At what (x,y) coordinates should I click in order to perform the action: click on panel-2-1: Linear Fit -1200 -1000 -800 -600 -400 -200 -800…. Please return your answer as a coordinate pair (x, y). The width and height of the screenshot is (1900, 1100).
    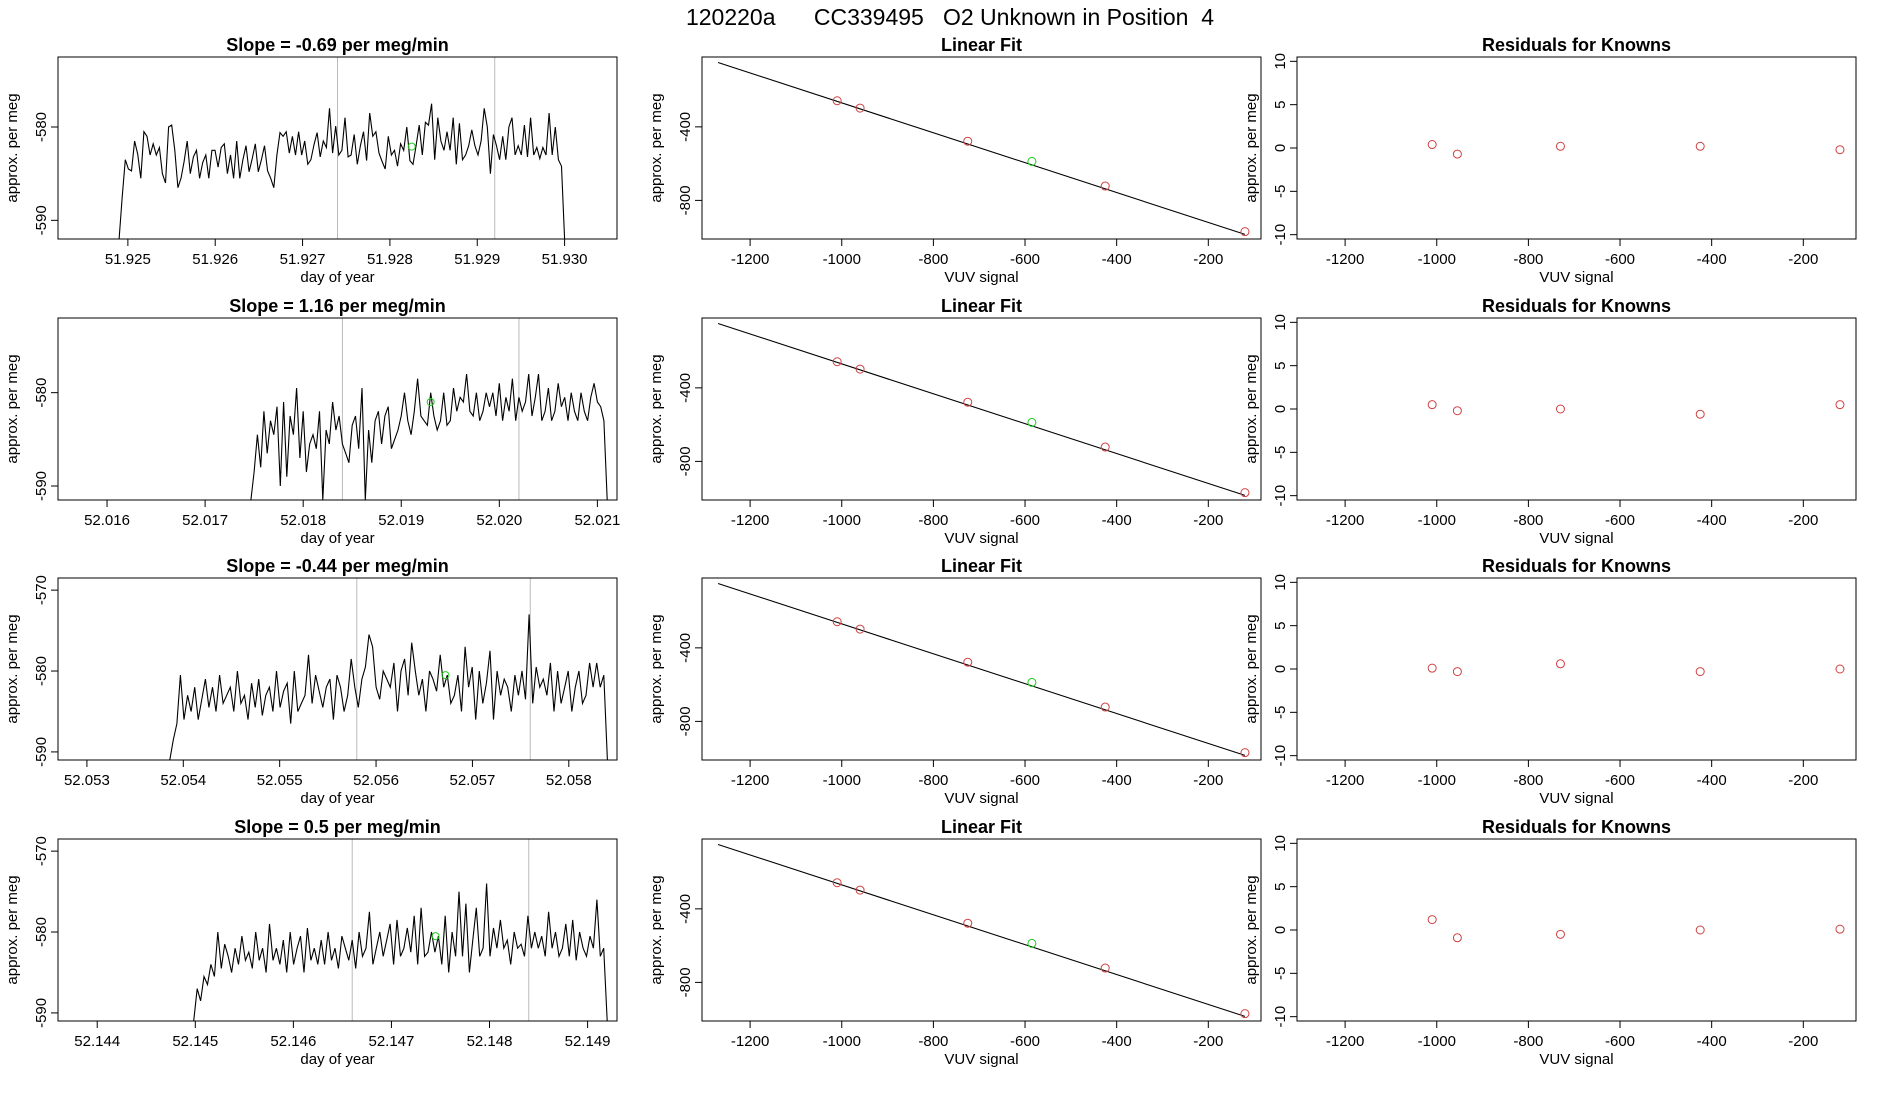
    Looking at the image, I should click on (955, 160).